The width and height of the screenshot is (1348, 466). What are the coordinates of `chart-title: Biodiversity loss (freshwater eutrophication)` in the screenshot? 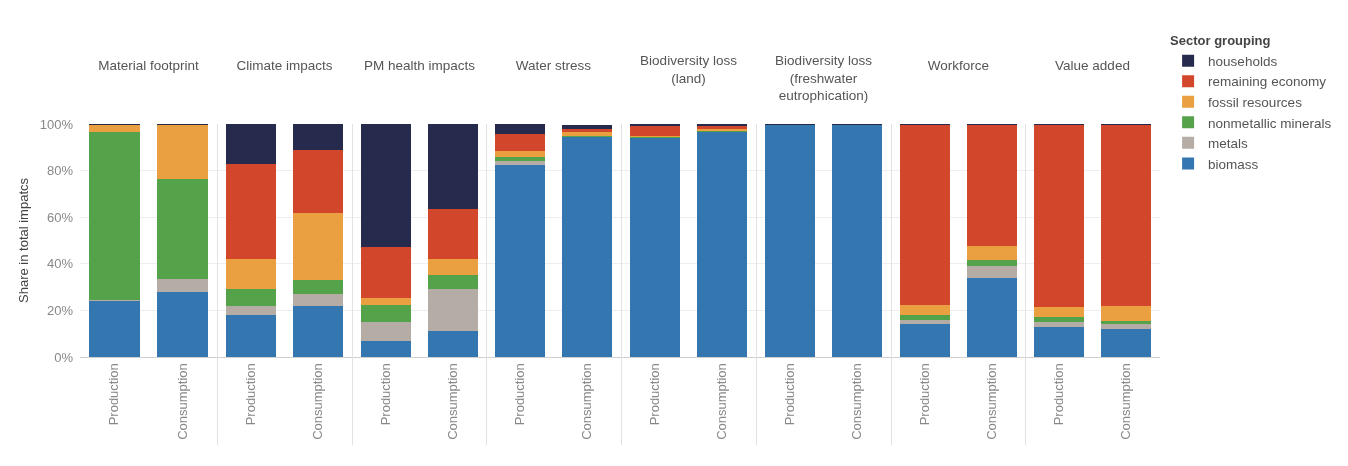 It's located at (823, 78).